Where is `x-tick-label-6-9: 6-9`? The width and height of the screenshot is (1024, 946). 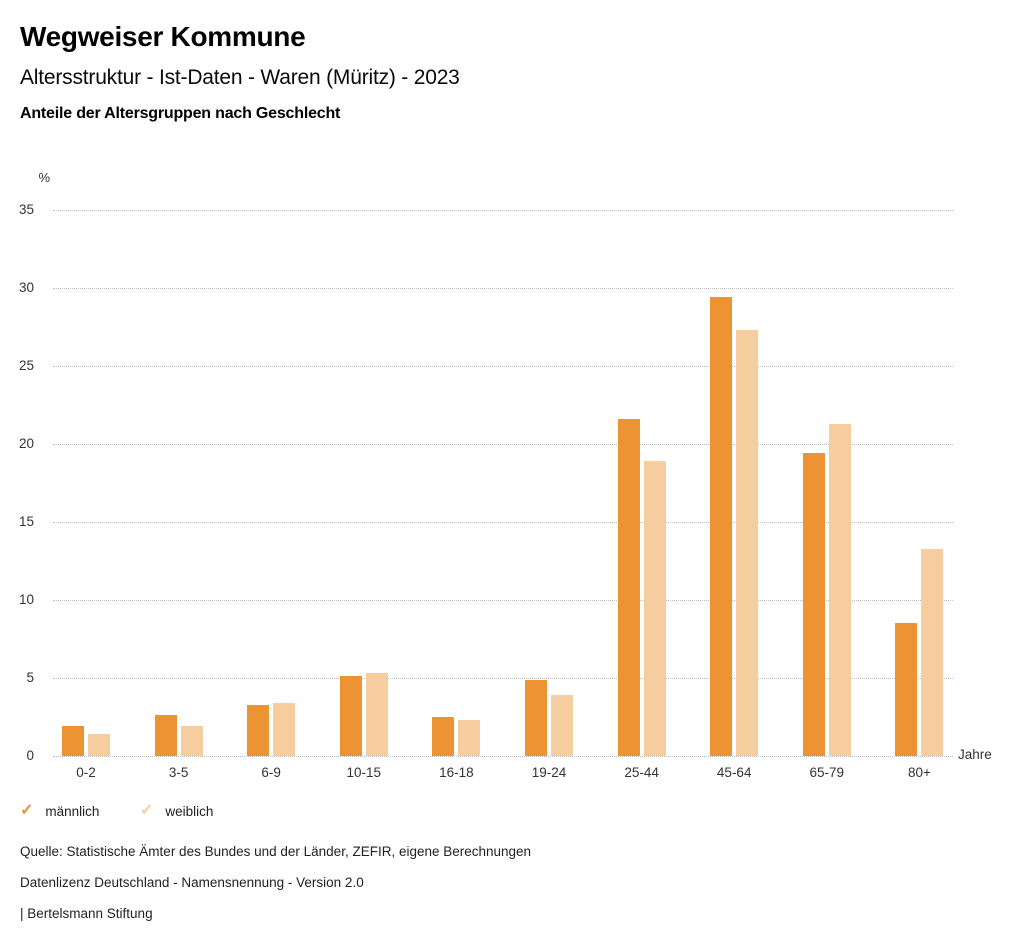
x-tick-label-6-9: 6-9 is located at coordinates (271, 772).